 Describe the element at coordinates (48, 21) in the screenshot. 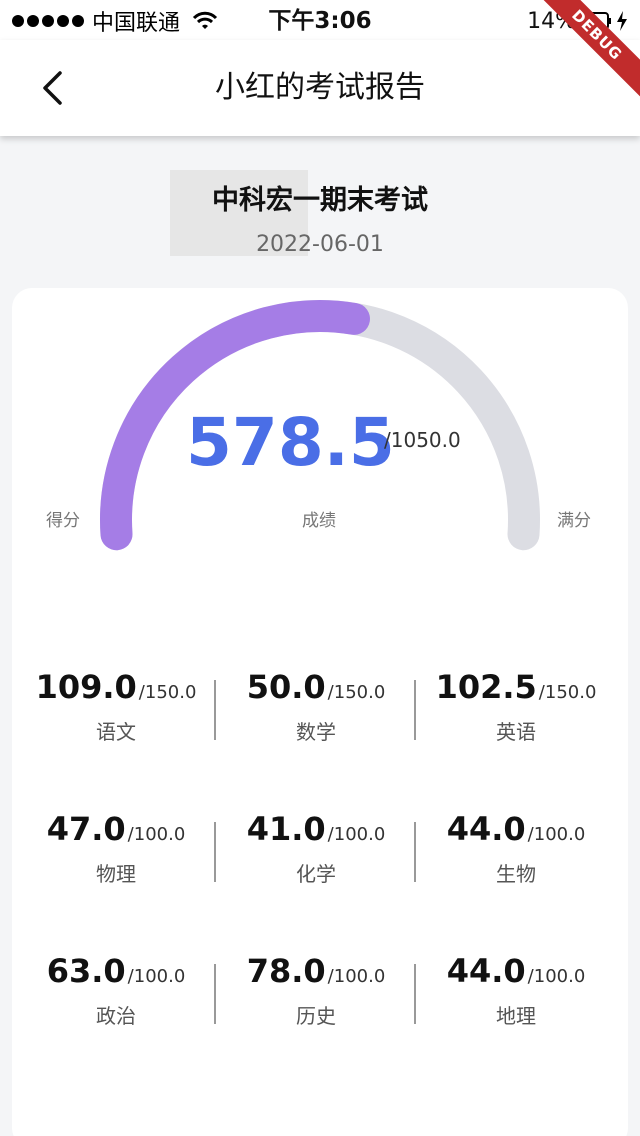

I see `signal-strength-icon` at that location.